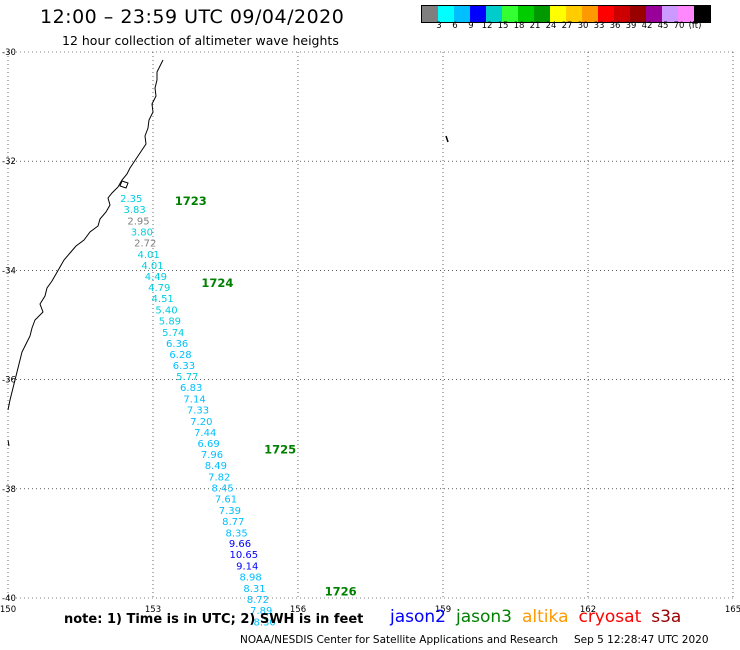 The width and height of the screenshot is (740, 650). What do you see at coordinates (184, 366) in the screenshot?
I see `wave-height-value: 6.33` at bounding box center [184, 366].